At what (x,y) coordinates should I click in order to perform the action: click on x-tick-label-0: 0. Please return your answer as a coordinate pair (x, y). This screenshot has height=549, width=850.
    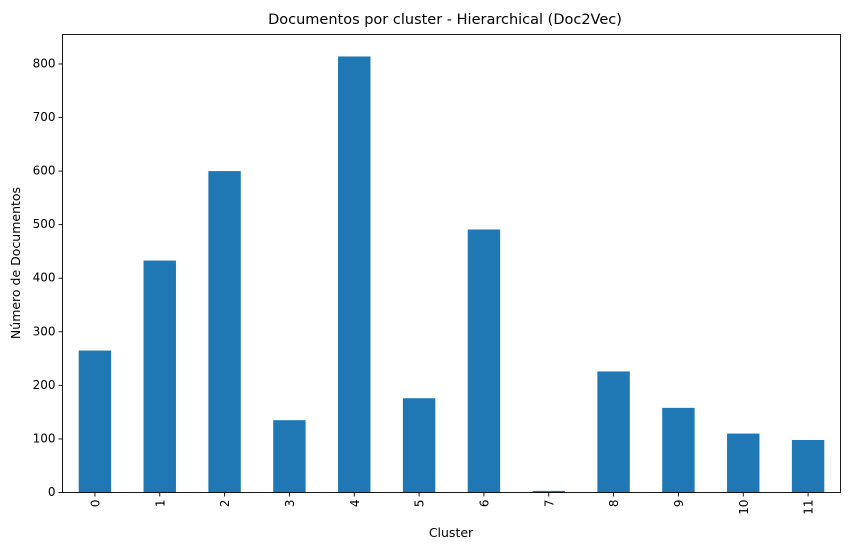
    Looking at the image, I should click on (95, 504).